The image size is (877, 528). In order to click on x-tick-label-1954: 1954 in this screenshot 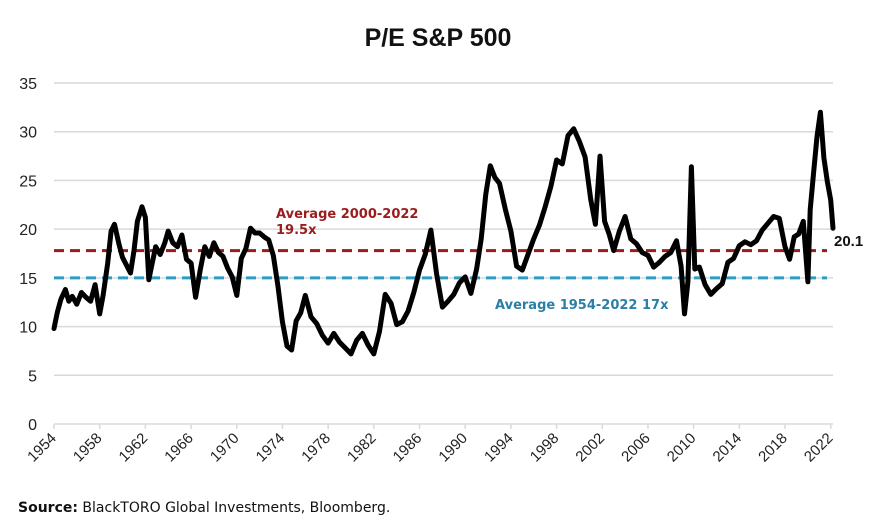, I will do `click(42, 448)`.